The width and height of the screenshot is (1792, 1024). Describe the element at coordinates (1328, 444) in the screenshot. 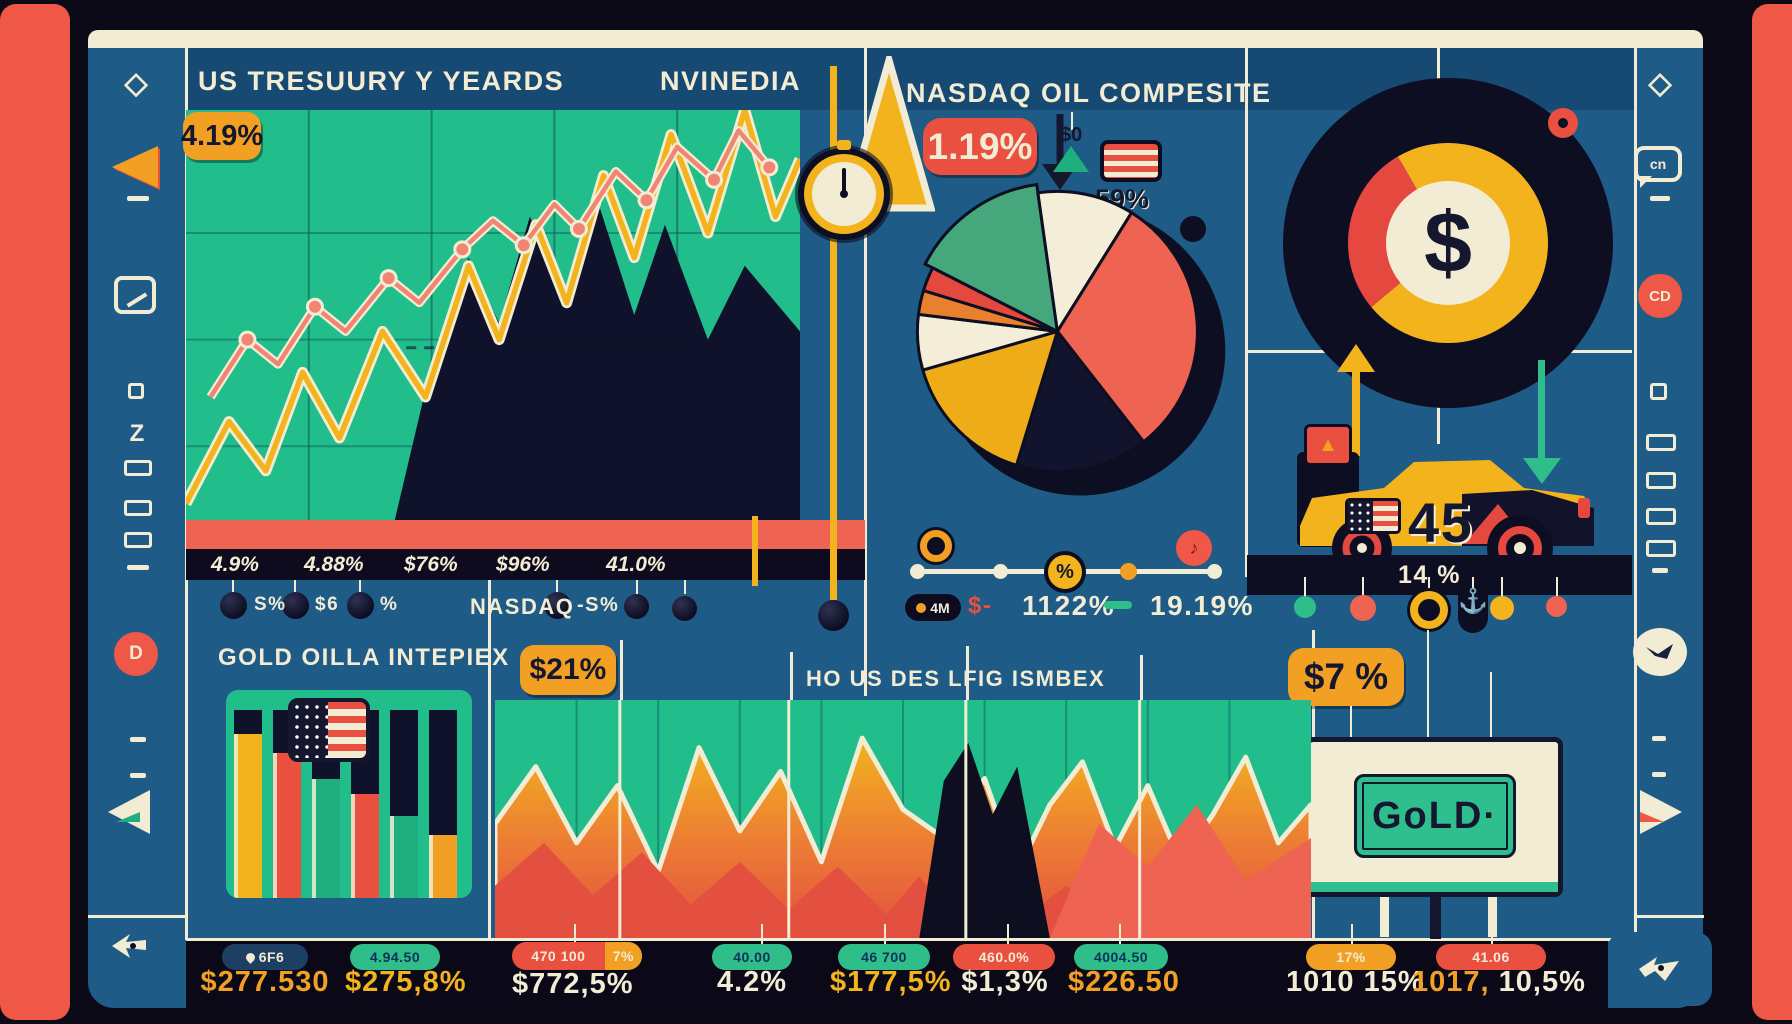

I see `flame-icon: ▲` at that location.